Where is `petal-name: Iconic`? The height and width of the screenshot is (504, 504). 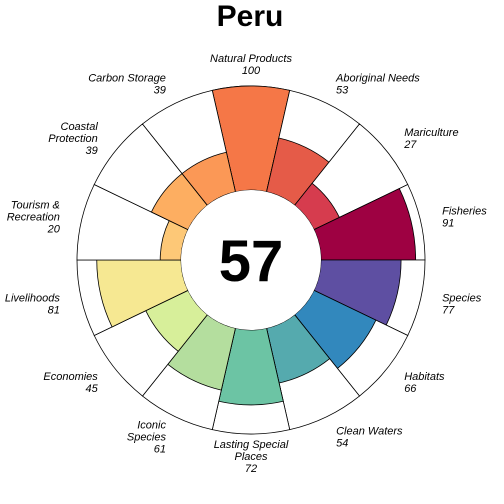
petal-name: Iconic is located at coordinates (151, 426).